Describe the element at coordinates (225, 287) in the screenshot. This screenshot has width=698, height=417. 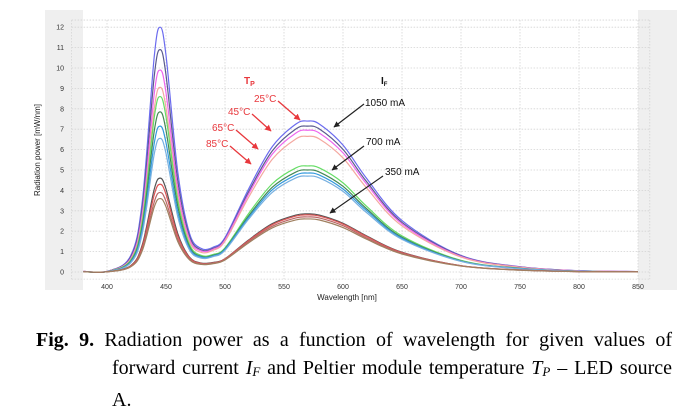
I see `x-tick-label: 500` at that location.